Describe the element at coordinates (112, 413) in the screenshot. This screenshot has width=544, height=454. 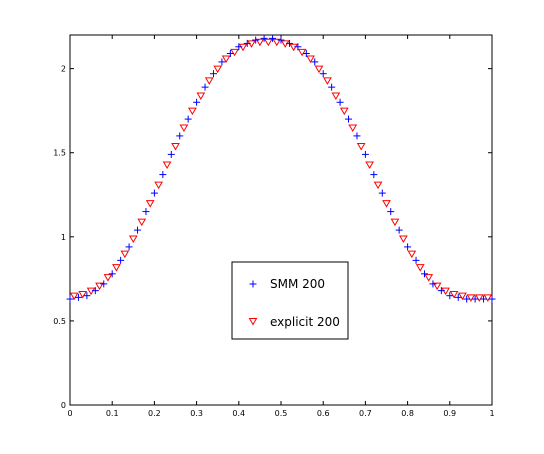
I see `x-tick-label: 0.1` at that location.